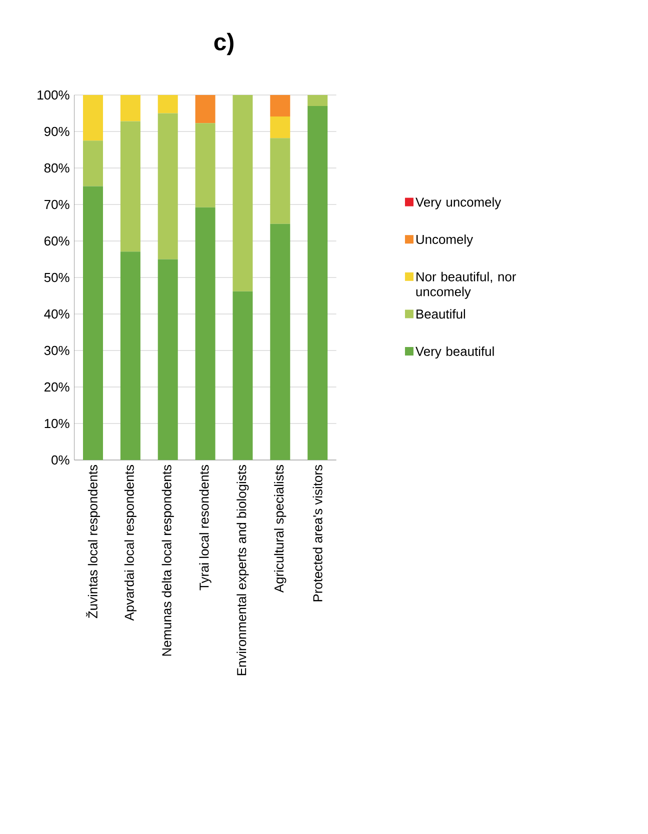  Describe the element at coordinates (57, 205) in the screenshot. I see `y-tick-label: 70%` at that location.